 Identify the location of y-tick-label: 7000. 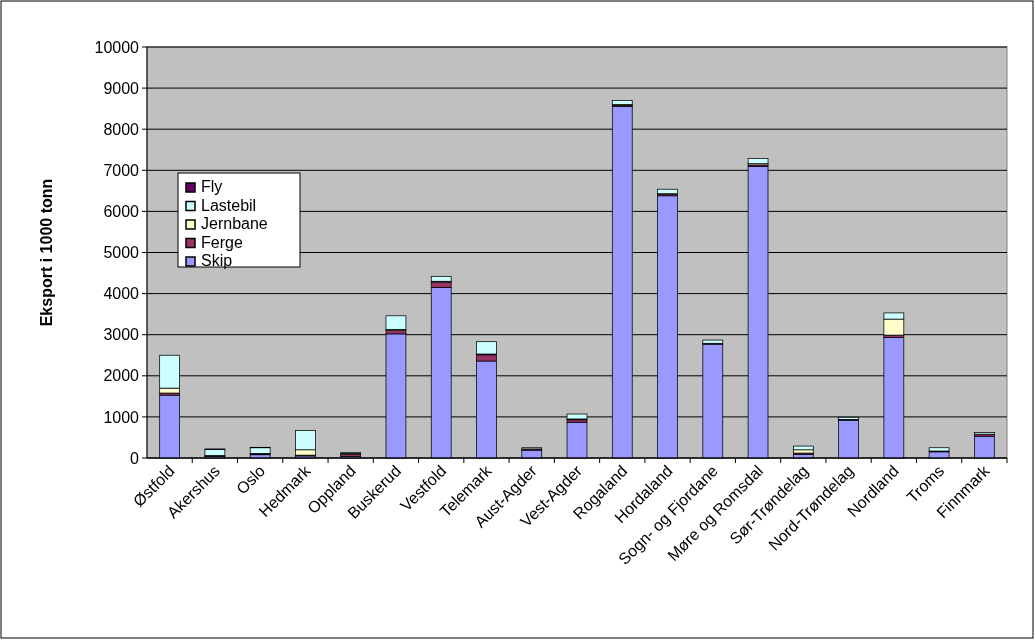
(121, 170).